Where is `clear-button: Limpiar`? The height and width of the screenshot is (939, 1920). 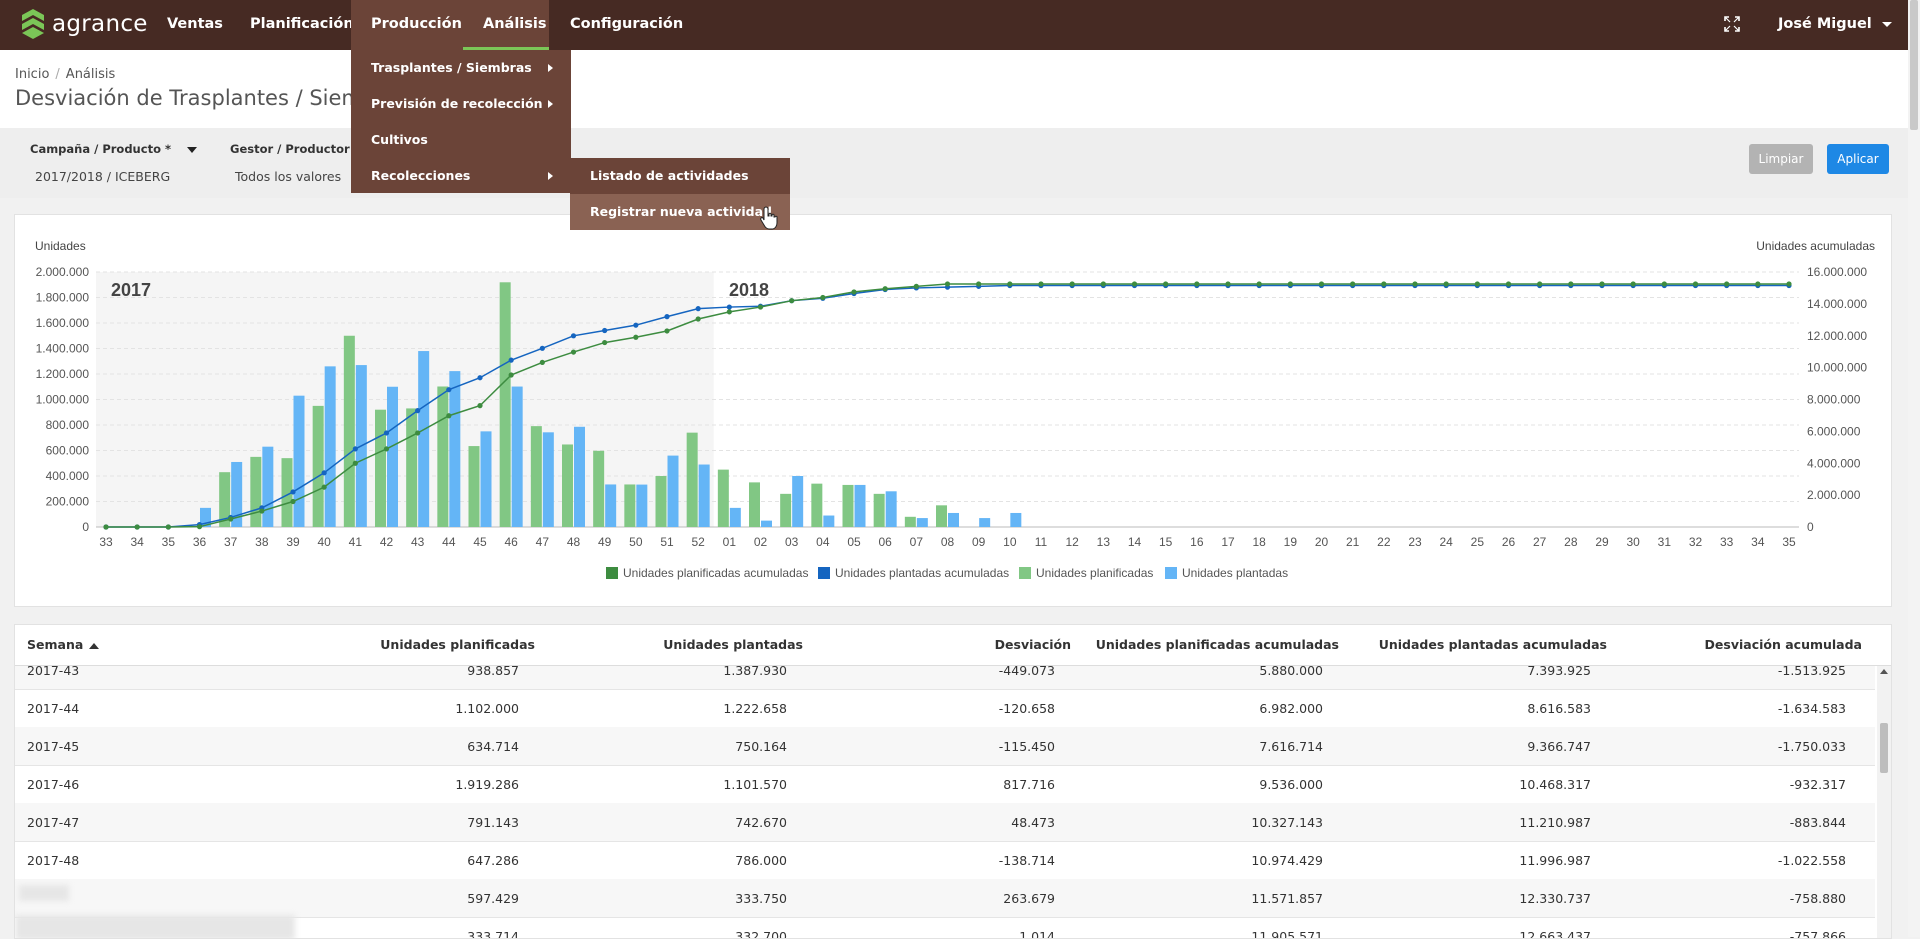
clear-button: Limpiar is located at coordinates (1781, 159).